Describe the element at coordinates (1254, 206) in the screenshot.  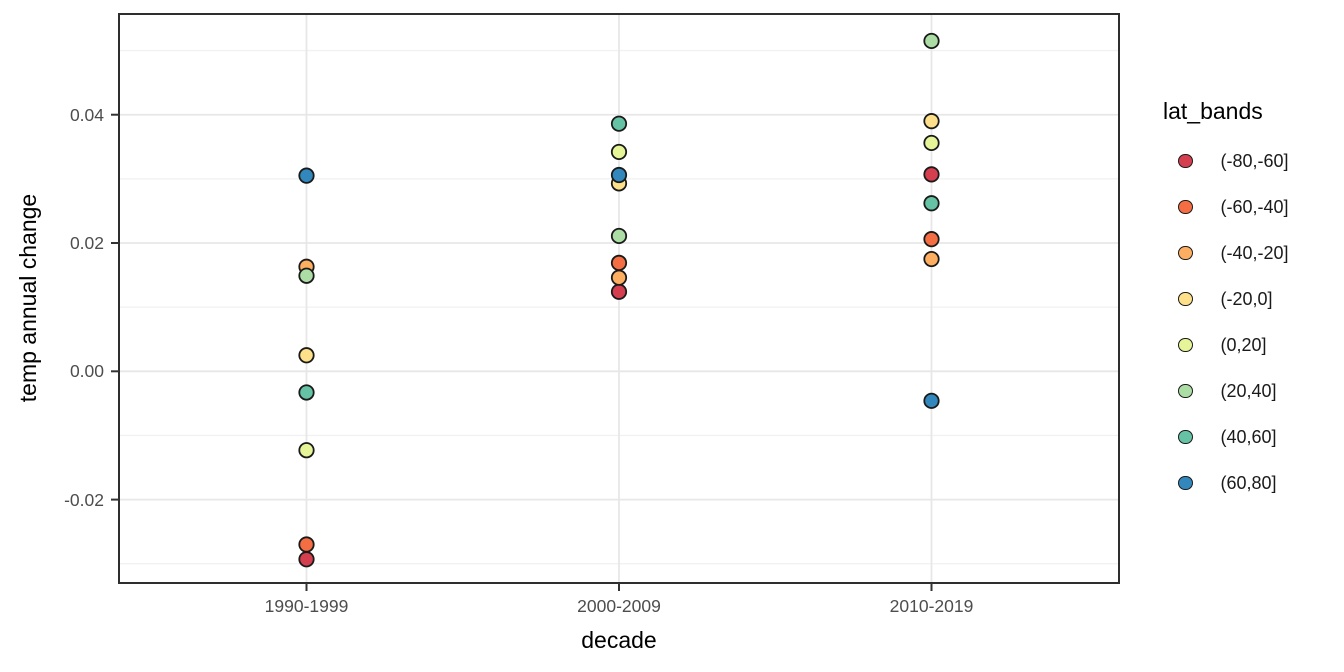
I see `legend-label: (-60,-40]` at that location.